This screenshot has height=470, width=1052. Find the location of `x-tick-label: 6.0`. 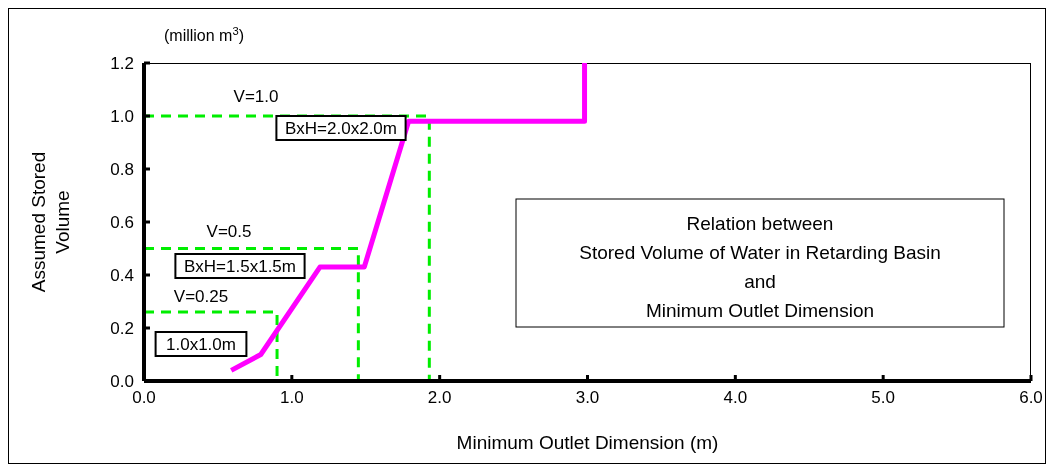

x-tick-label: 6.0 is located at coordinates (1031, 398).